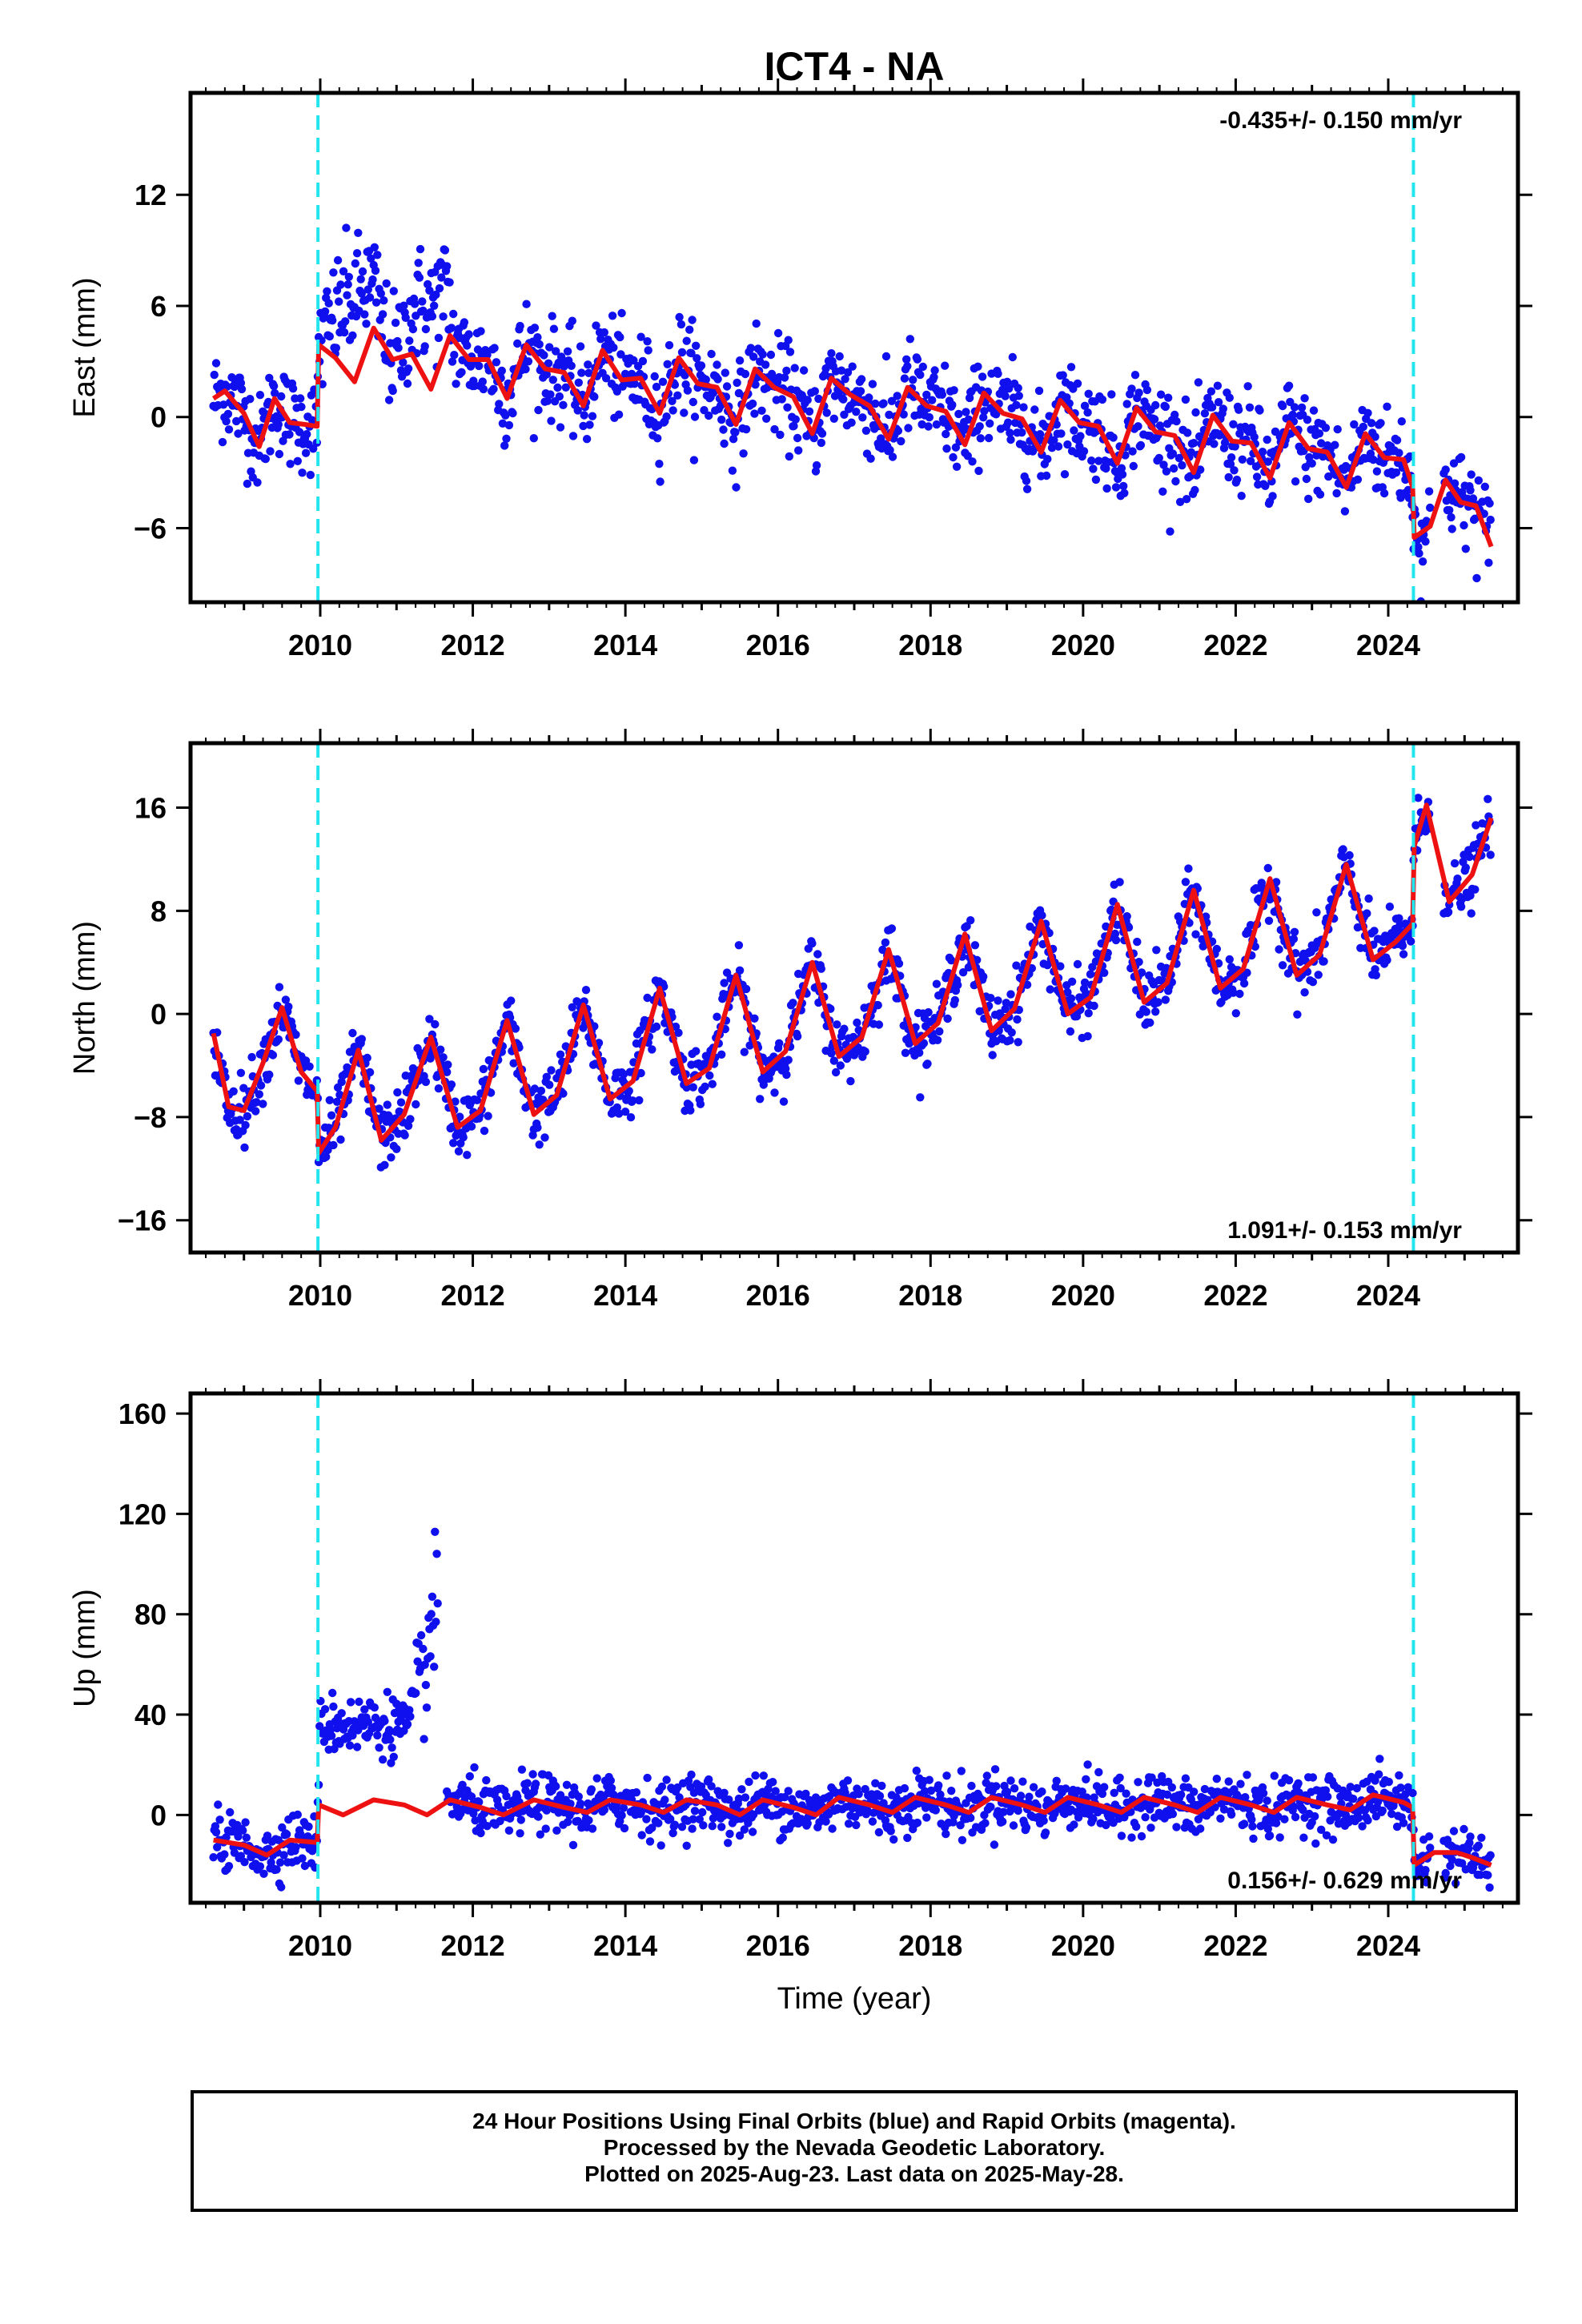 This screenshot has width=1582, height=2324. What do you see at coordinates (852, 1709) in the screenshot?
I see `up-points` at bounding box center [852, 1709].